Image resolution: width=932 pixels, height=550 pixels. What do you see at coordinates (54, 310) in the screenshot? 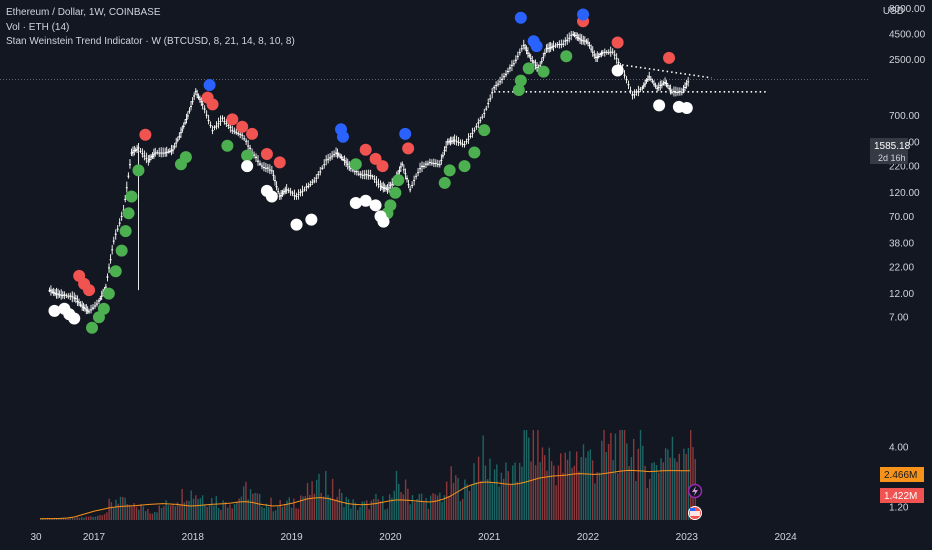
I see `white-marker` at bounding box center [54, 310].